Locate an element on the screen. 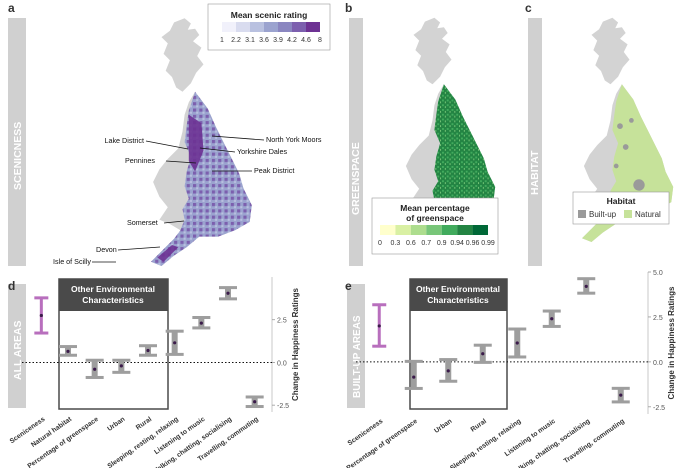 The height and width of the screenshot is (473, 685). y-tick-label: 2.5 is located at coordinates (658, 318).